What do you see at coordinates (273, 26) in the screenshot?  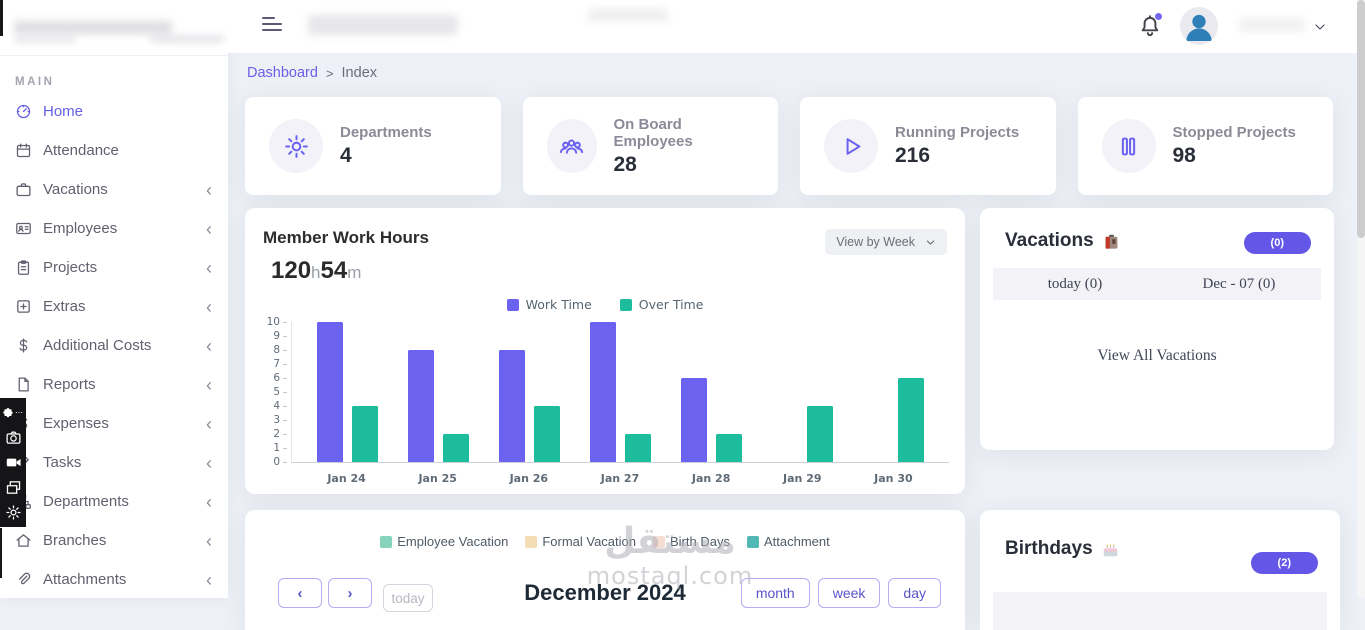 I see `hamburger-icon` at bounding box center [273, 26].